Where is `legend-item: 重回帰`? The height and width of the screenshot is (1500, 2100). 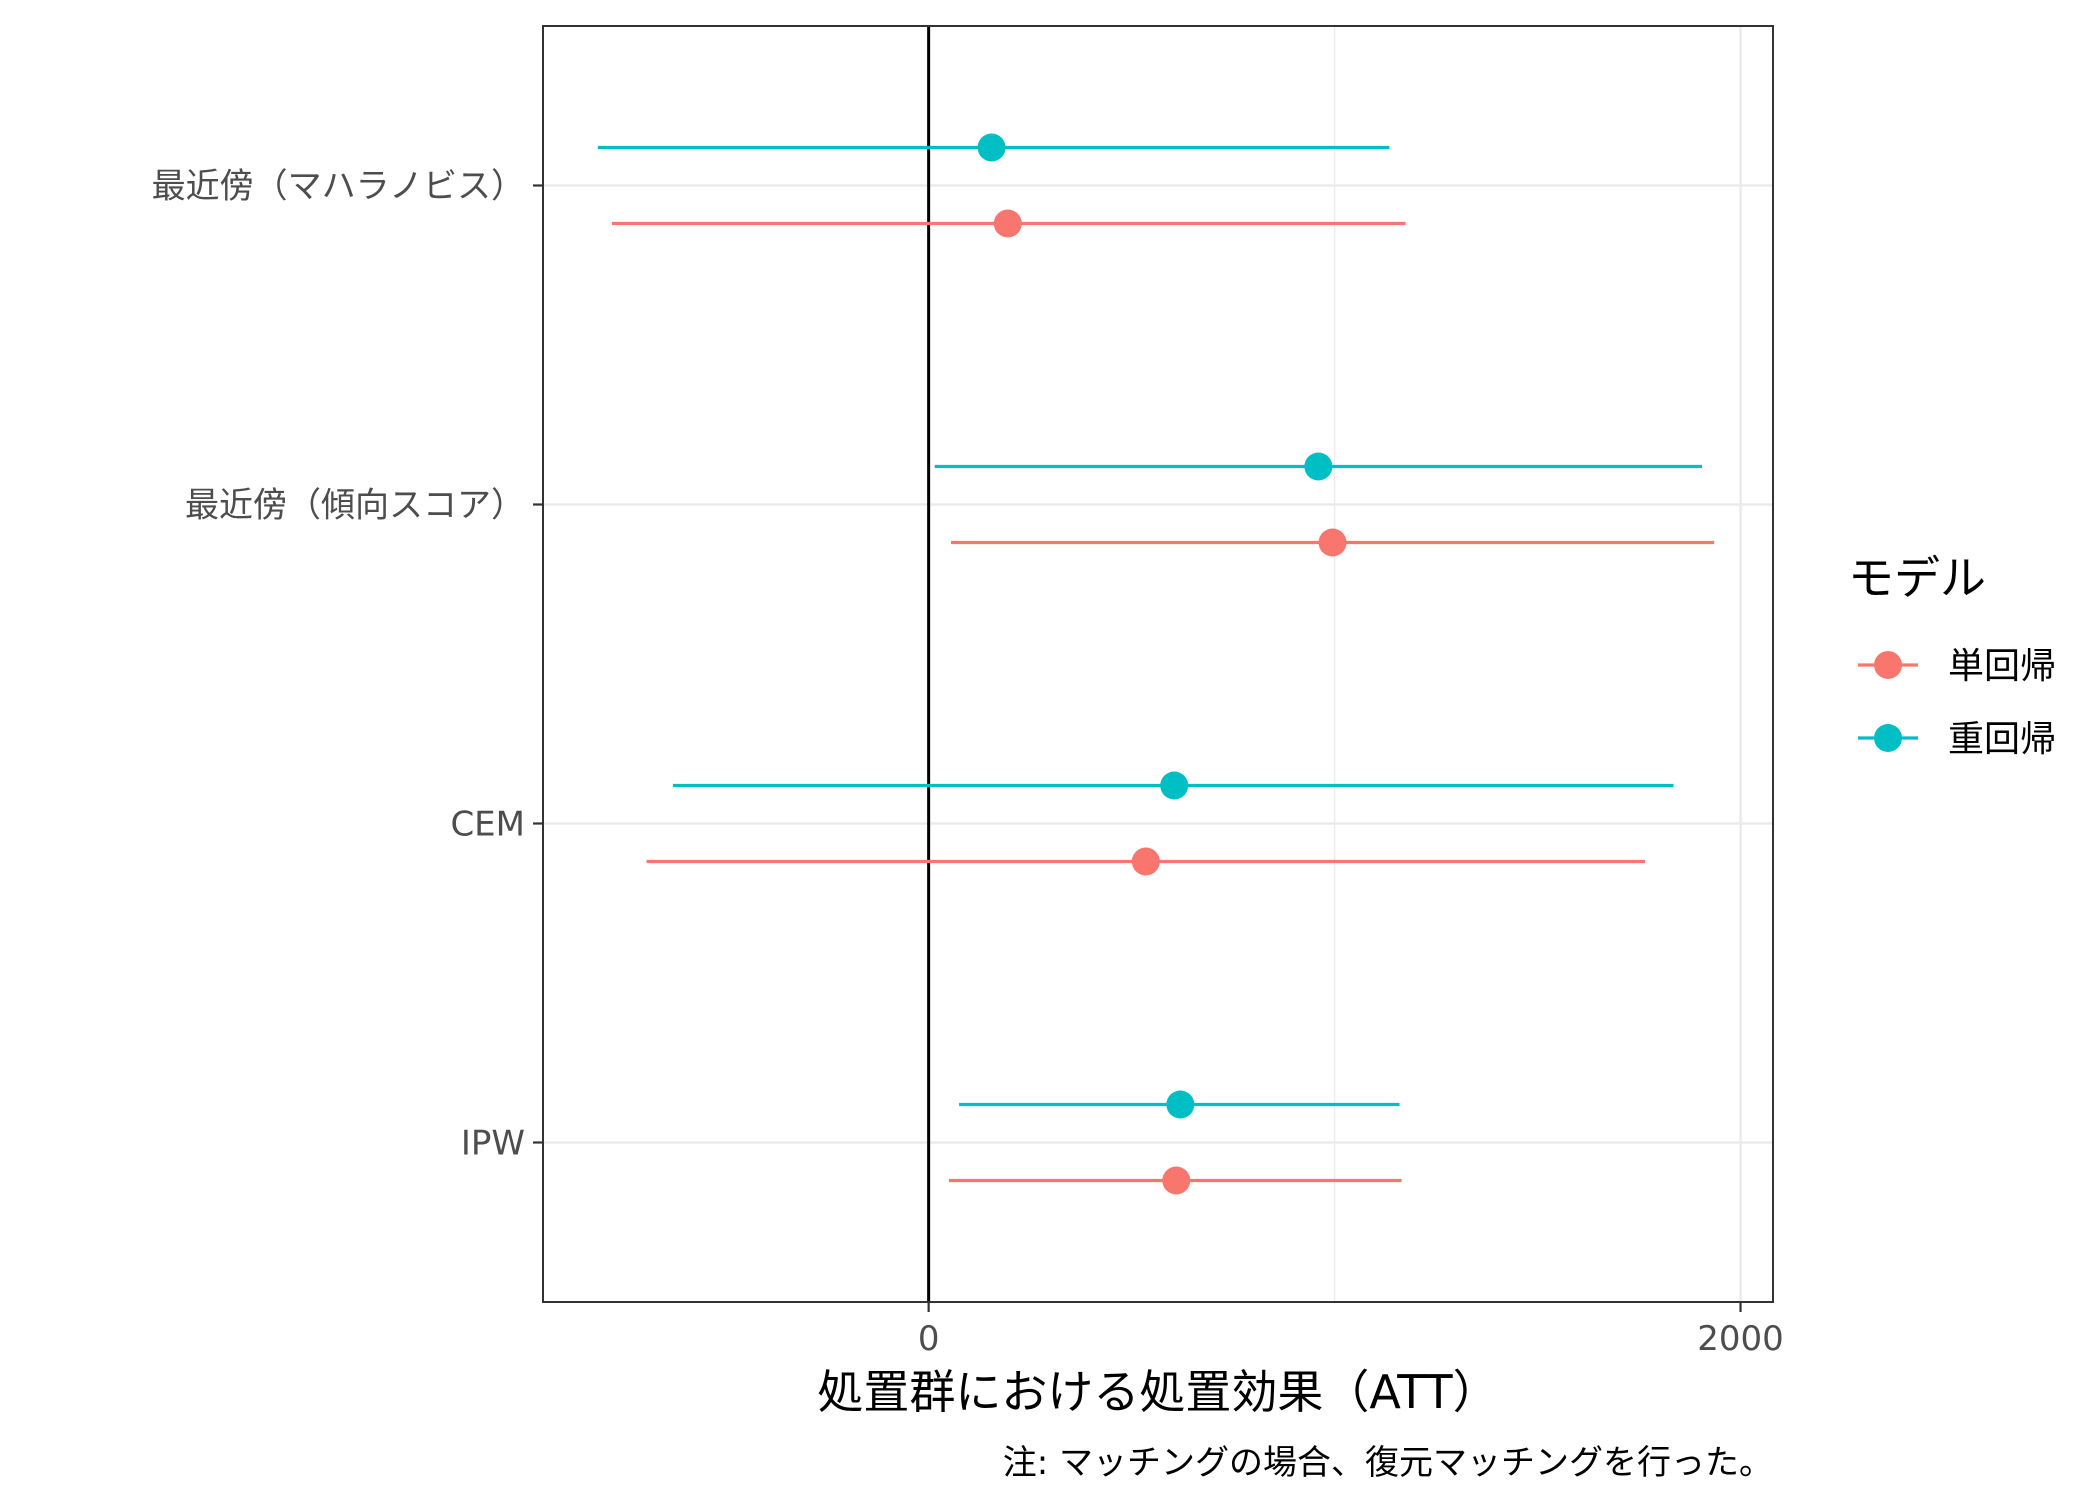 legend-item: 重回帰 is located at coordinates (1957, 739).